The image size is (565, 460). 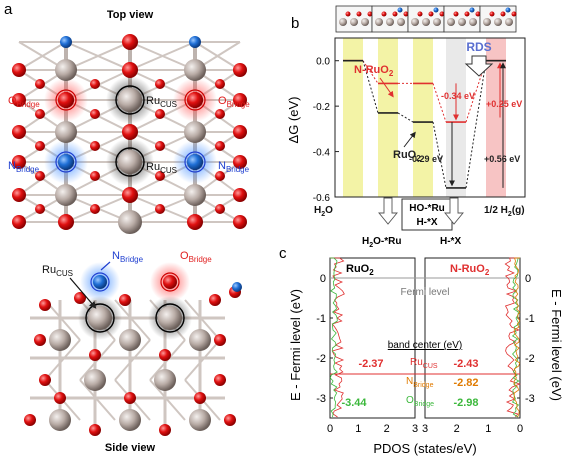 What do you see at coordinates (457, 429) in the screenshot?
I see `pdos-xtick-right: 2` at bounding box center [457, 429].